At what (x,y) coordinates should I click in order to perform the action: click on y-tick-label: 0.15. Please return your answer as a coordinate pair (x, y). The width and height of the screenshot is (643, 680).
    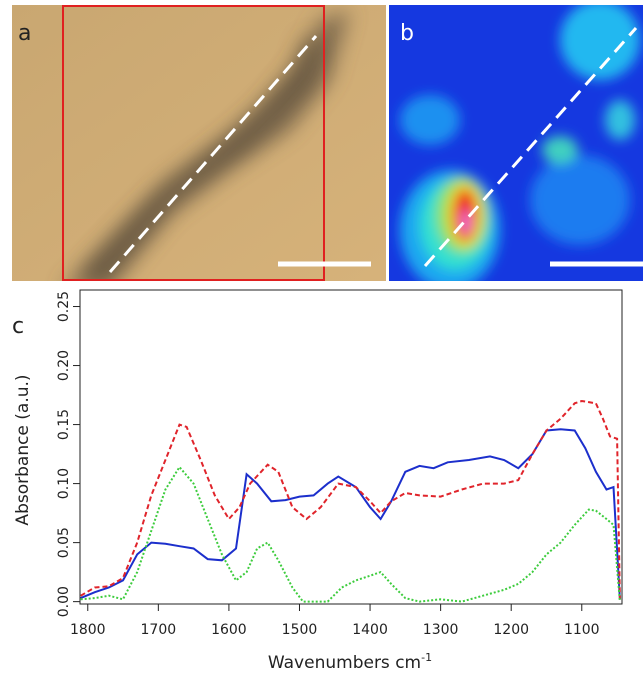
    Looking at the image, I should click on (64, 424).